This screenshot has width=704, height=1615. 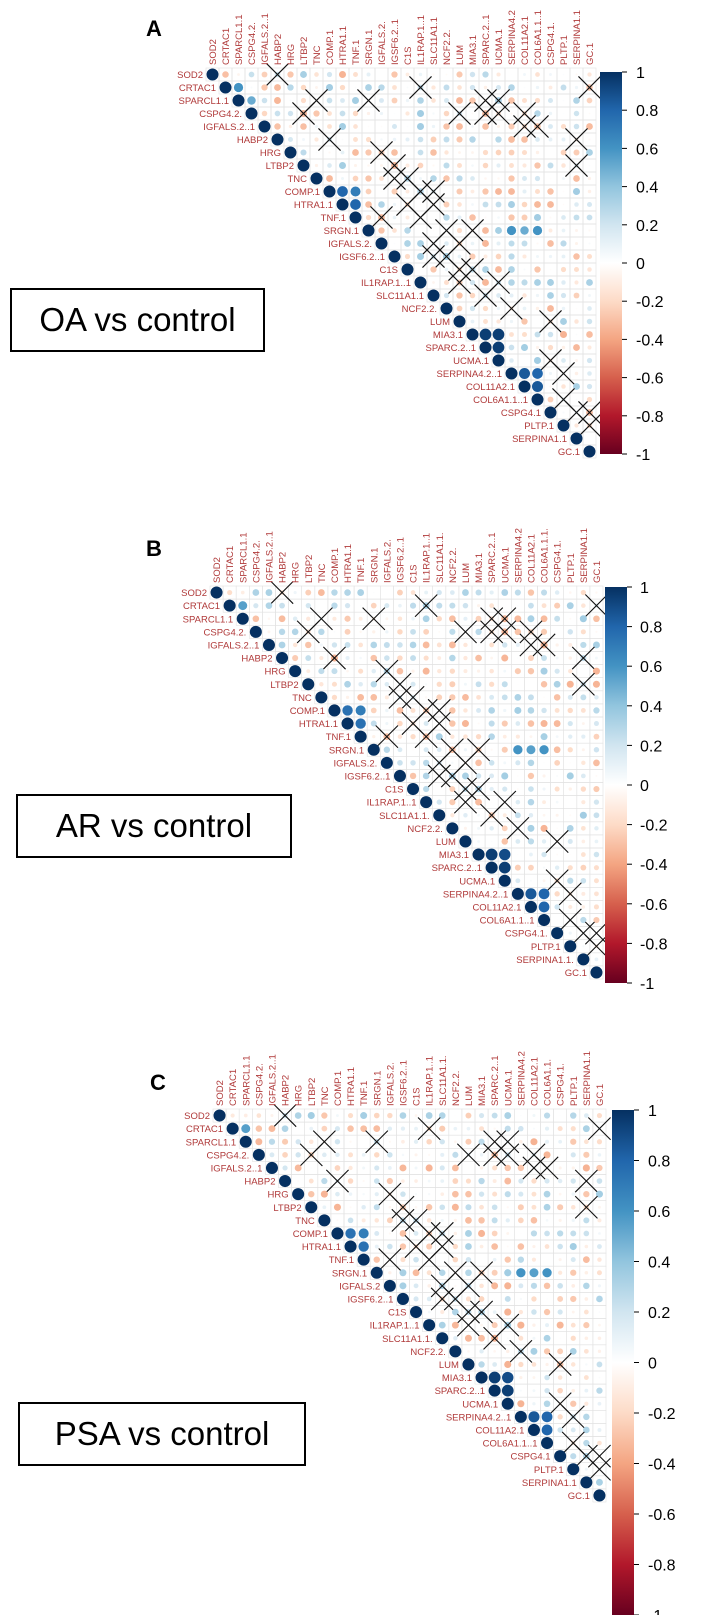 What do you see at coordinates (662, 1515) in the screenshot?
I see `colorbar-tick-label: -0.6` at bounding box center [662, 1515].